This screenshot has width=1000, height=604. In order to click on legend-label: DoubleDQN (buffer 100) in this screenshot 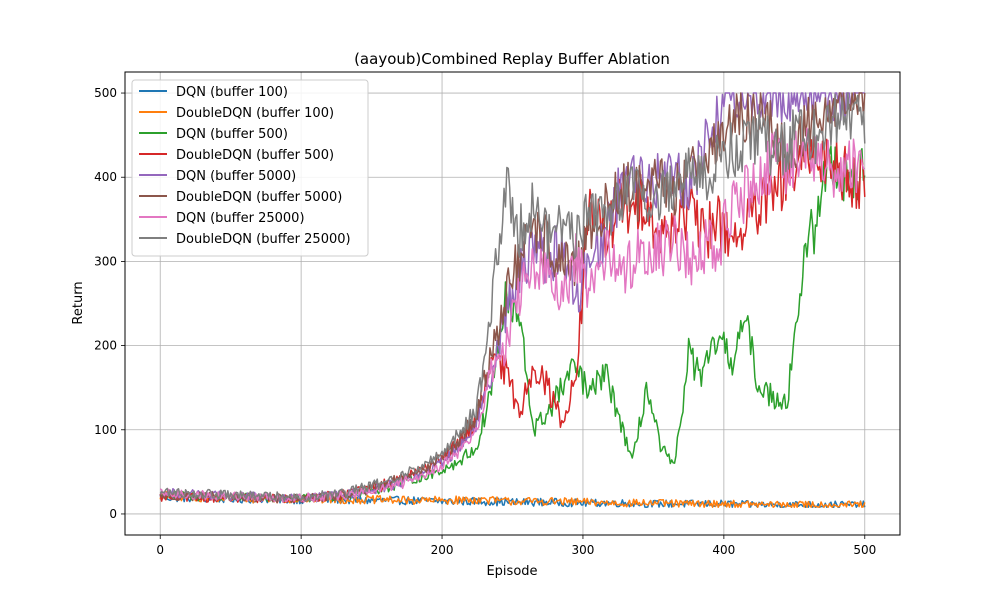, I will do `click(255, 113)`.